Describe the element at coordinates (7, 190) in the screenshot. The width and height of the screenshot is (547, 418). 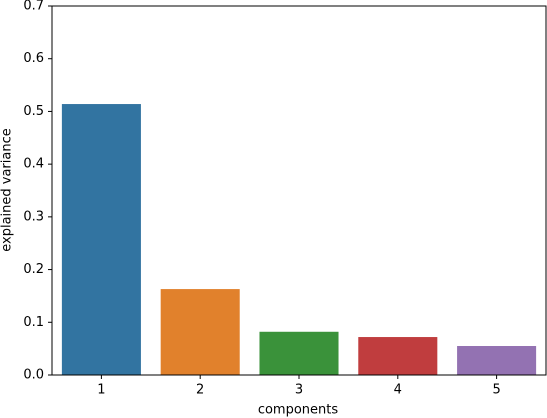
I see `y-axis-label: explained variance` at that location.